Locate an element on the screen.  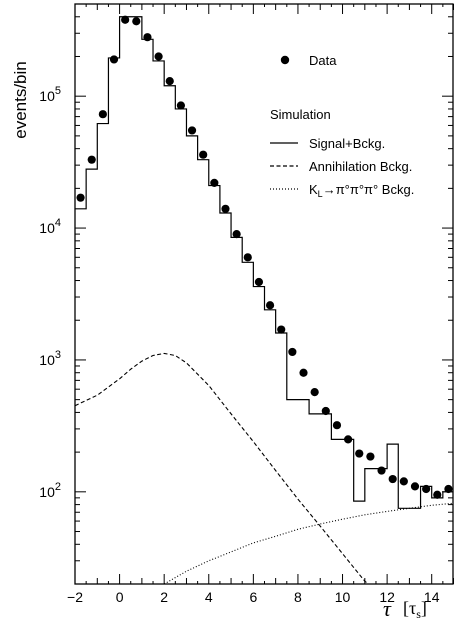
legend-header: Simulation is located at coordinates (300, 114).